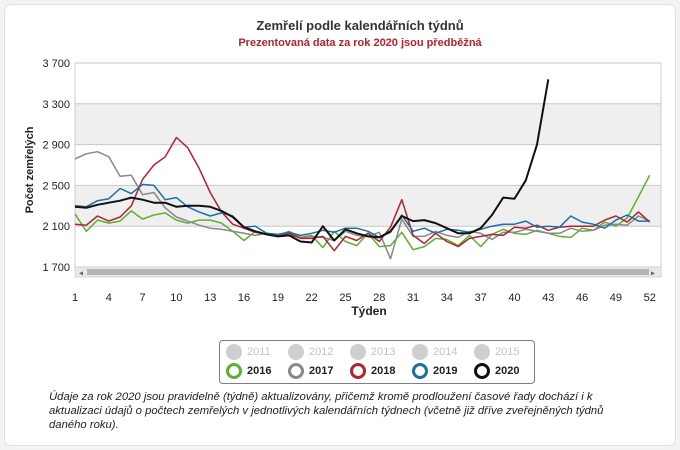 The width and height of the screenshot is (680, 450). Describe the element at coordinates (616, 298) in the screenshot. I see `x-tick-label: 49` at that location.